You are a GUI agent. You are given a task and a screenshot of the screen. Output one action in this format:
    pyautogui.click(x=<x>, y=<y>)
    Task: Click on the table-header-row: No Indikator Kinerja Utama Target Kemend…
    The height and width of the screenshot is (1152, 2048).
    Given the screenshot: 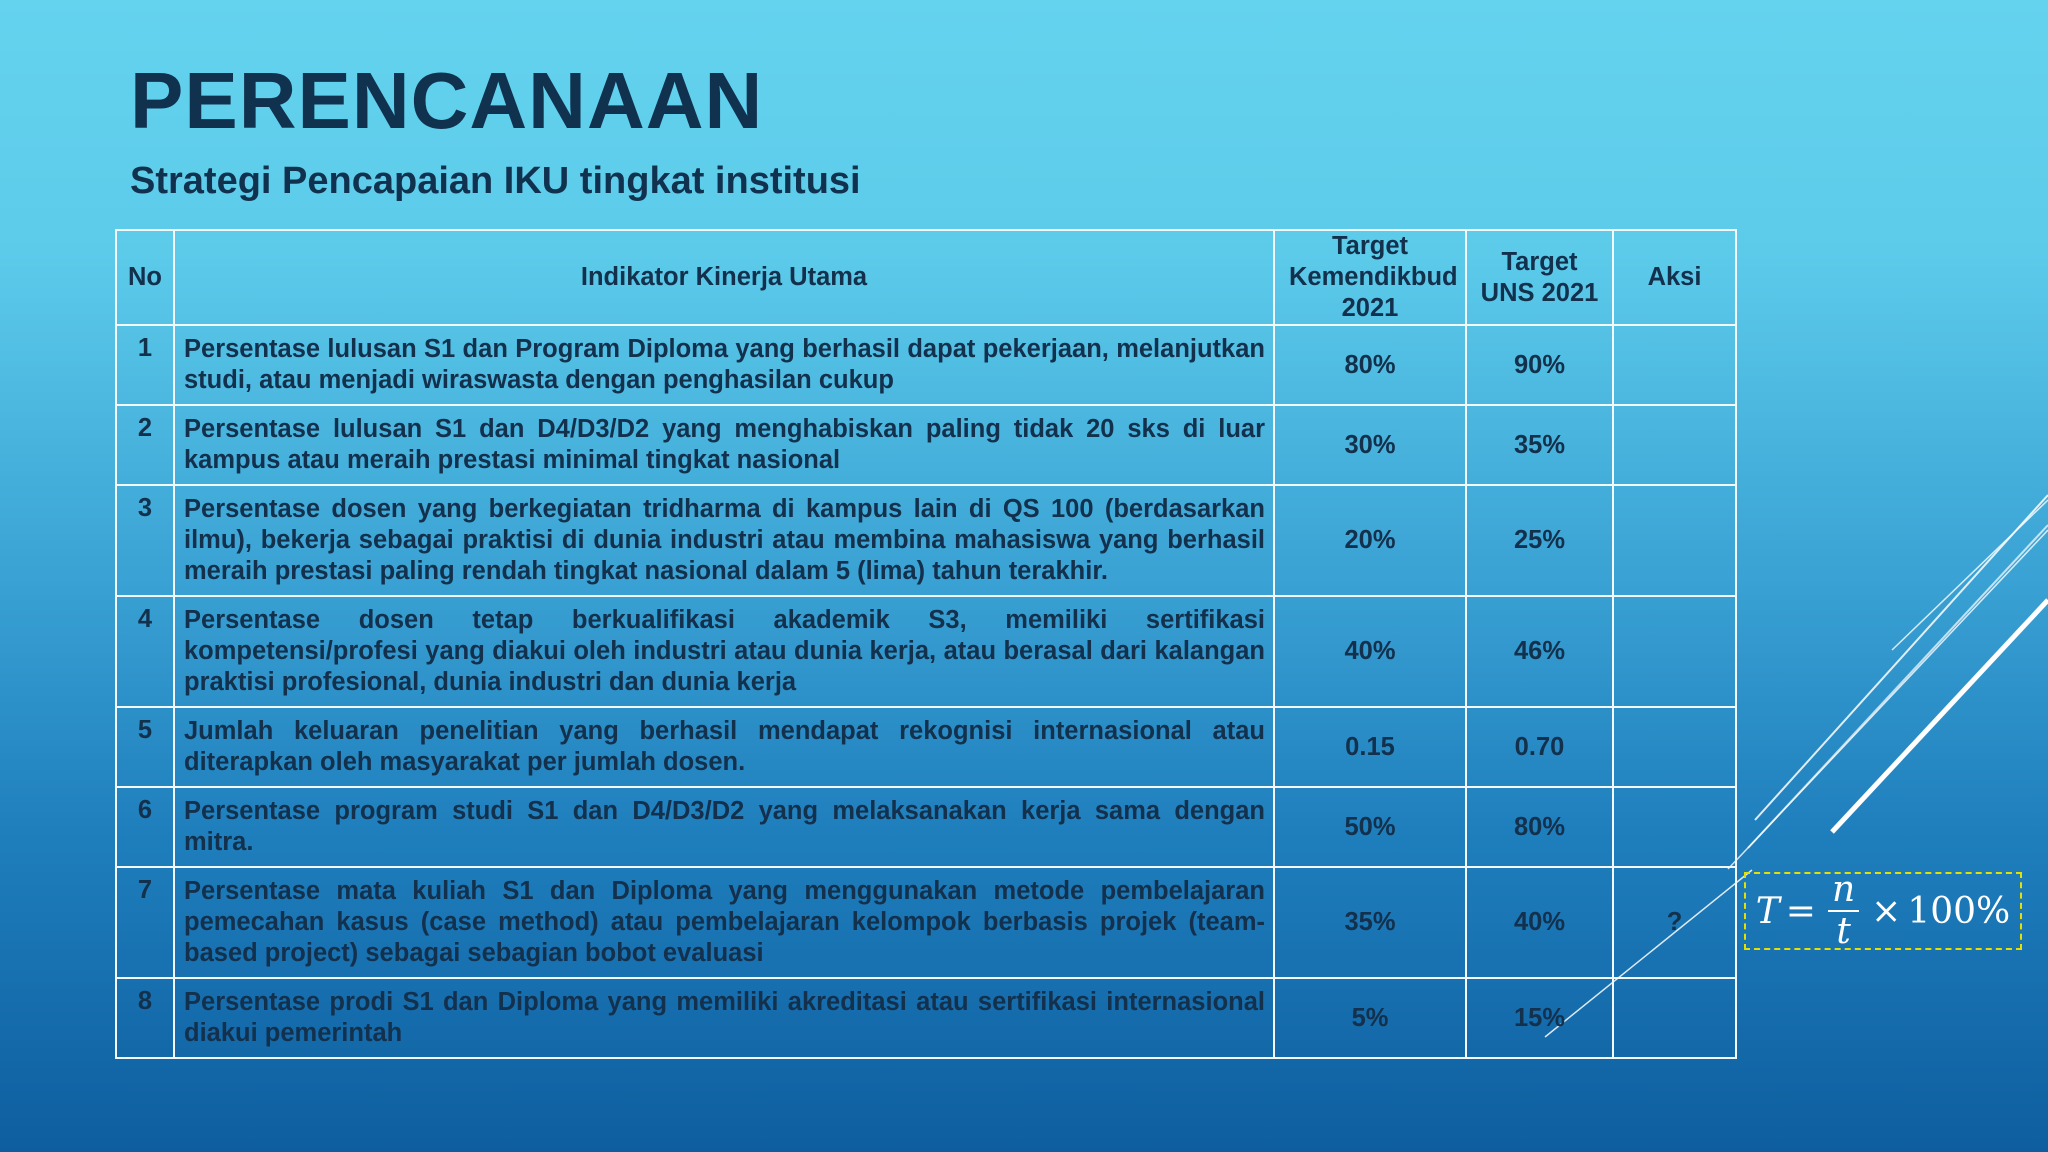 What is the action you would take?
    pyautogui.click(x=926, y=277)
    